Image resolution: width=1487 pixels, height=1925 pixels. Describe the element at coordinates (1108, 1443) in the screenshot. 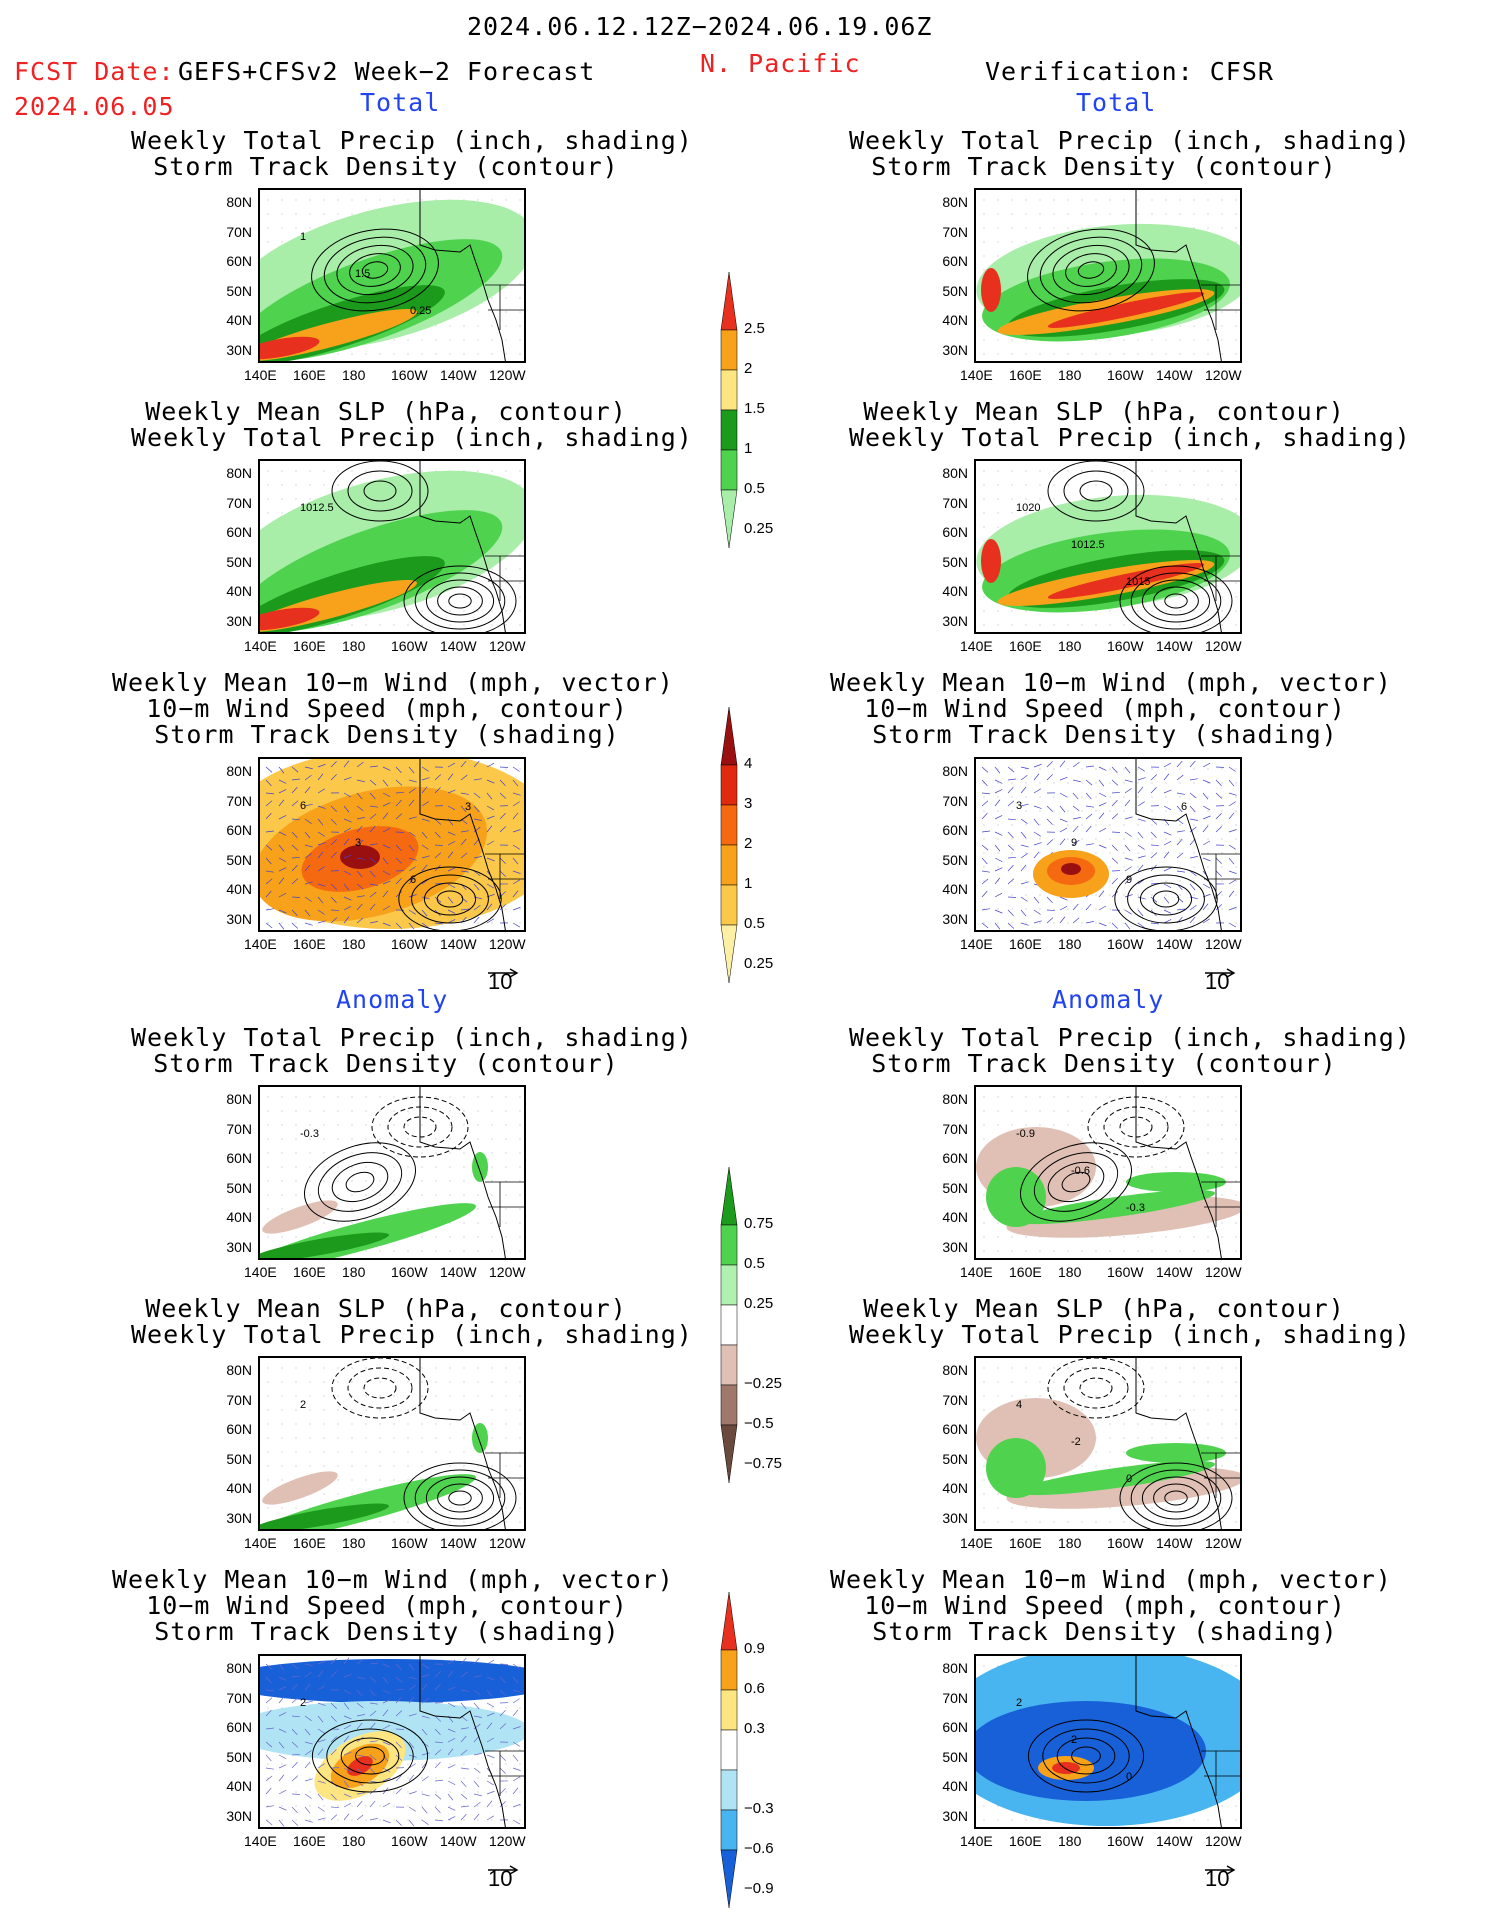

I see `map-panel-obs-slp-anom: 4 -2 0` at that location.